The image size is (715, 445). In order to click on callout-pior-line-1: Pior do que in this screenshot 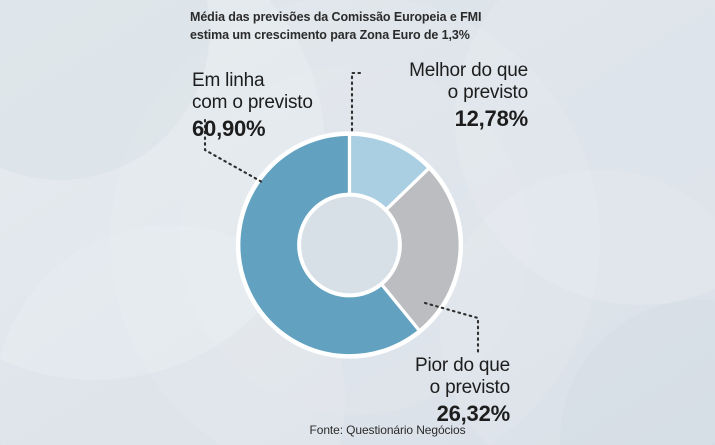, I will do `click(462, 365)`.